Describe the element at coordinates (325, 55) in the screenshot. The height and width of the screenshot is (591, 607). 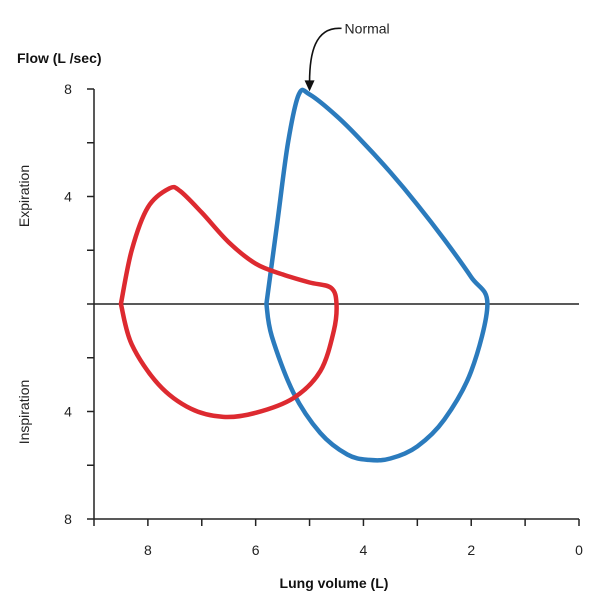
I see `annotation-arrow-shaft` at that location.